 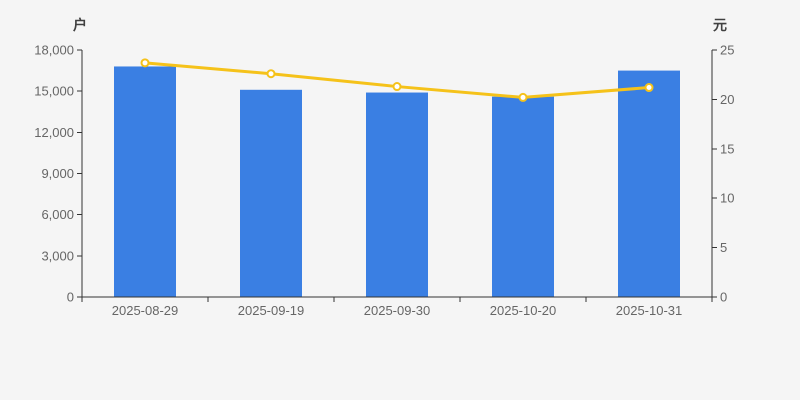 What do you see at coordinates (57, 173) in the screenshot?
I see `left-axis-tick-label: 9,000` at bounding box center [57, 173].